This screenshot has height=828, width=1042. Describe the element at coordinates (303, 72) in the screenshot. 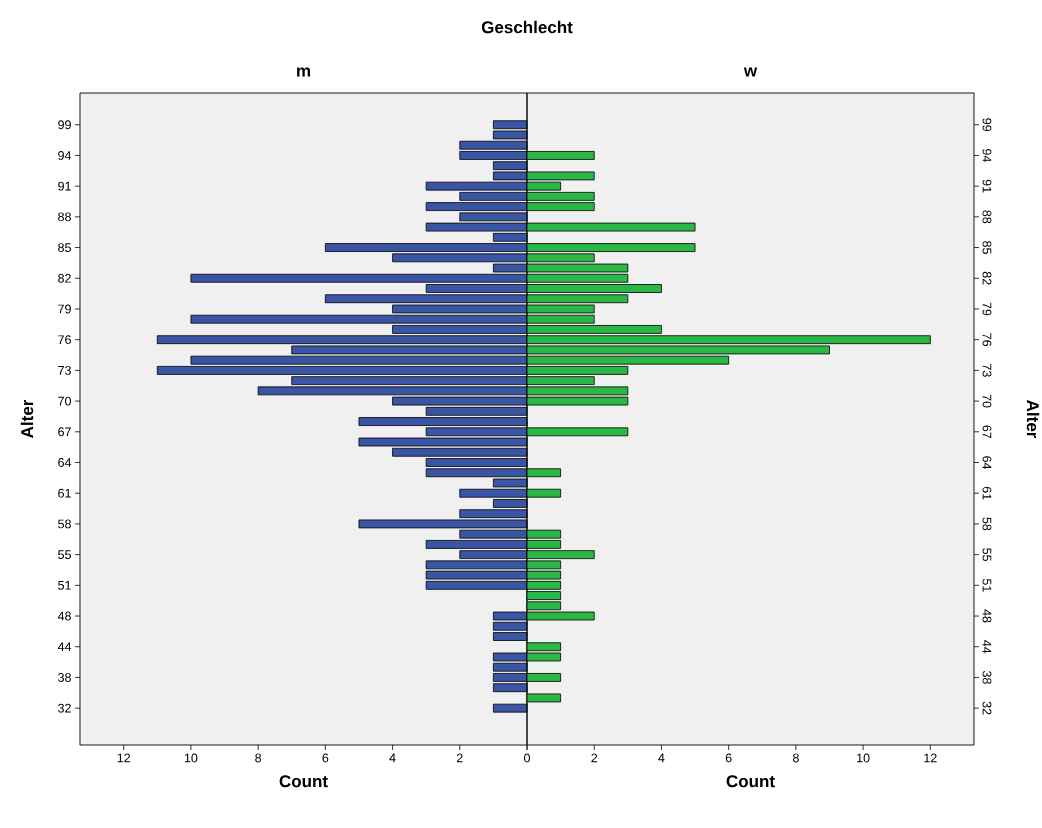

I see `chart-subtitle: m` at that location.